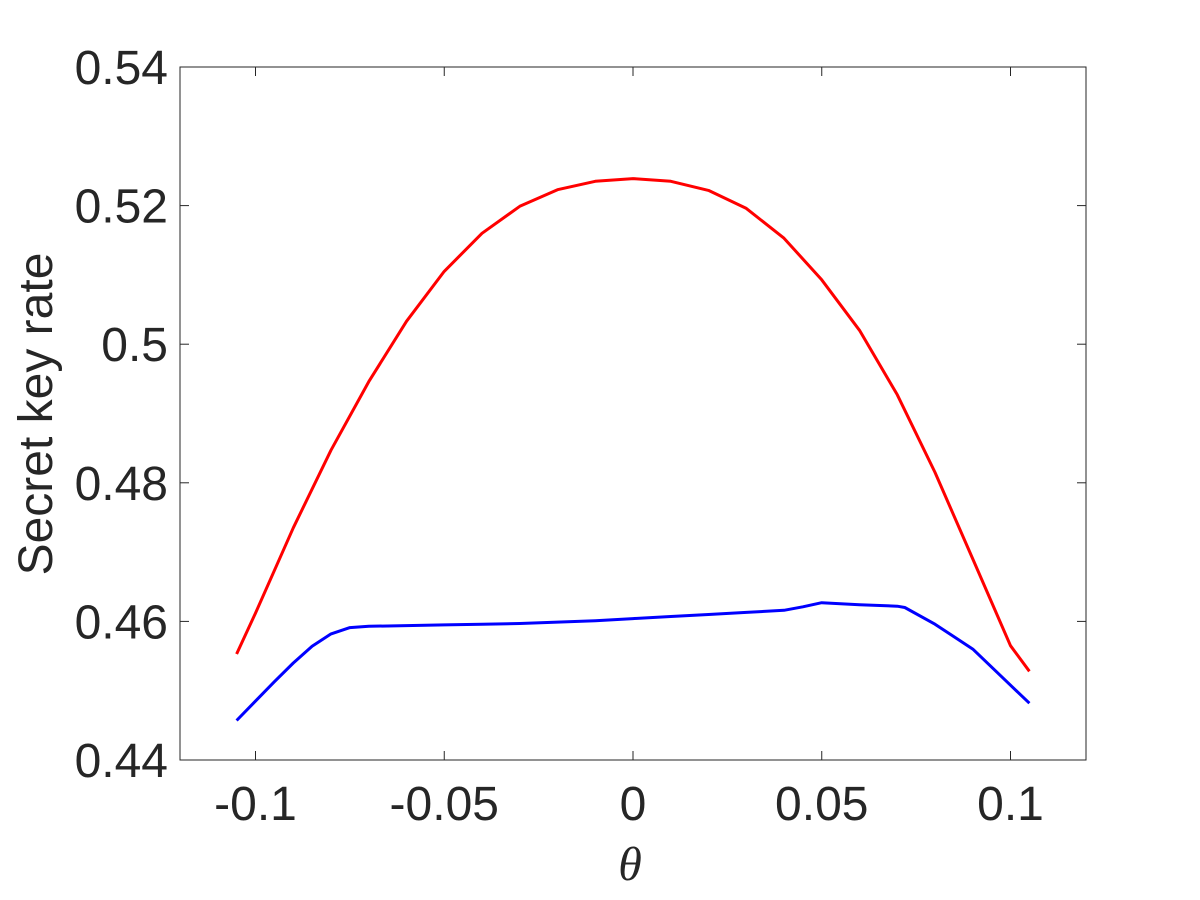 This screenshot has width=1200, height=900. What do you see at coordinates (821, 804) in the screenshot?
I see `x-tick-label: 0.05` at bounding box center [821, 804].